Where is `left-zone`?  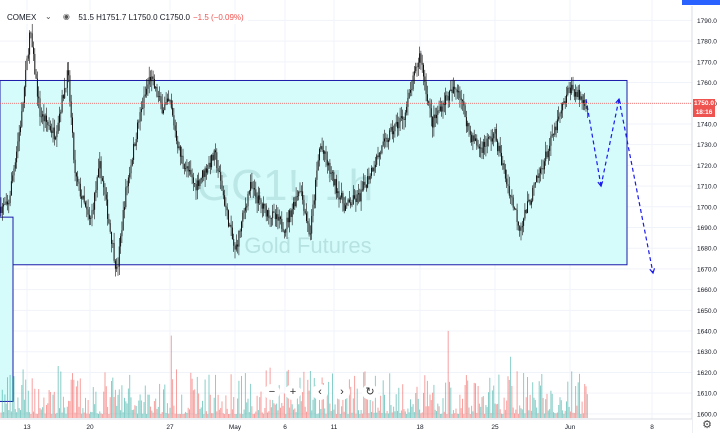
left-zone is located at coordinates (7, 309).